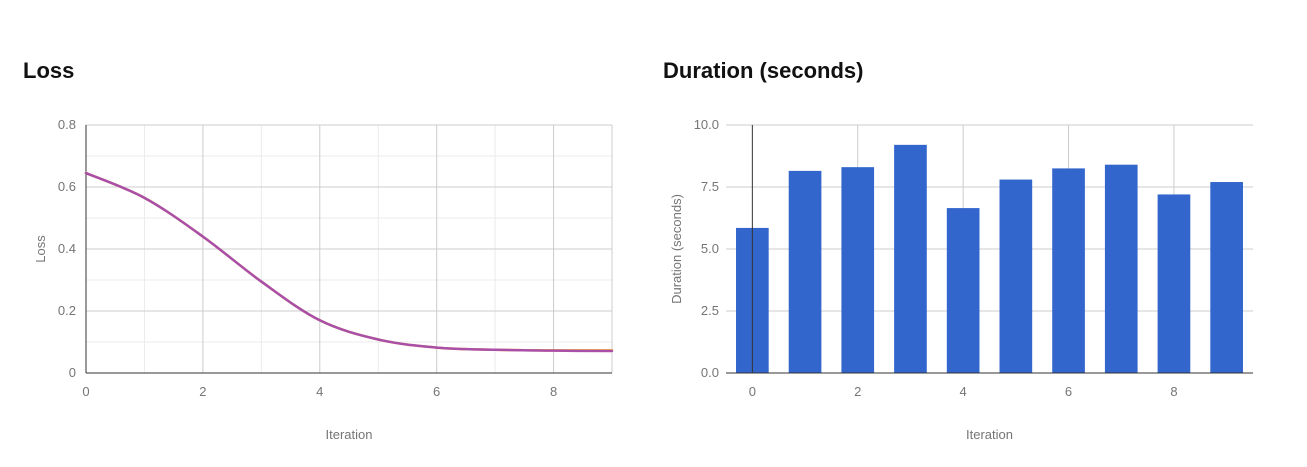 The image size is (1307, 467). I want to click on duration-x-axis-title: Iteration, so click(989, 434).